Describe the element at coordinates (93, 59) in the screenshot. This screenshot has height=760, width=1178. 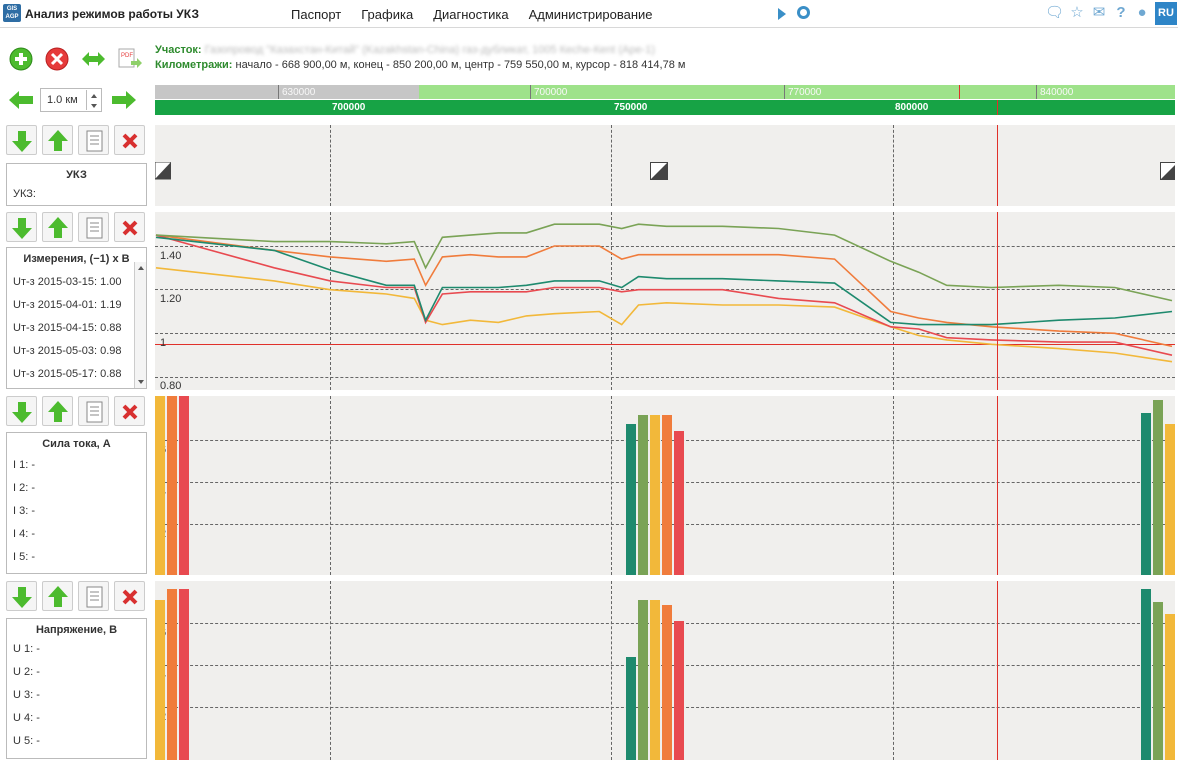
I see `expand-button` at that location.